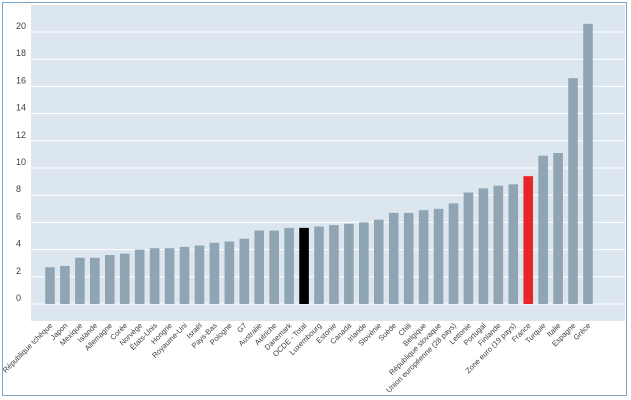  Describe the element at coordinates (21, 135) in the screenshot. I see `y-tick-label: 12` at that location.